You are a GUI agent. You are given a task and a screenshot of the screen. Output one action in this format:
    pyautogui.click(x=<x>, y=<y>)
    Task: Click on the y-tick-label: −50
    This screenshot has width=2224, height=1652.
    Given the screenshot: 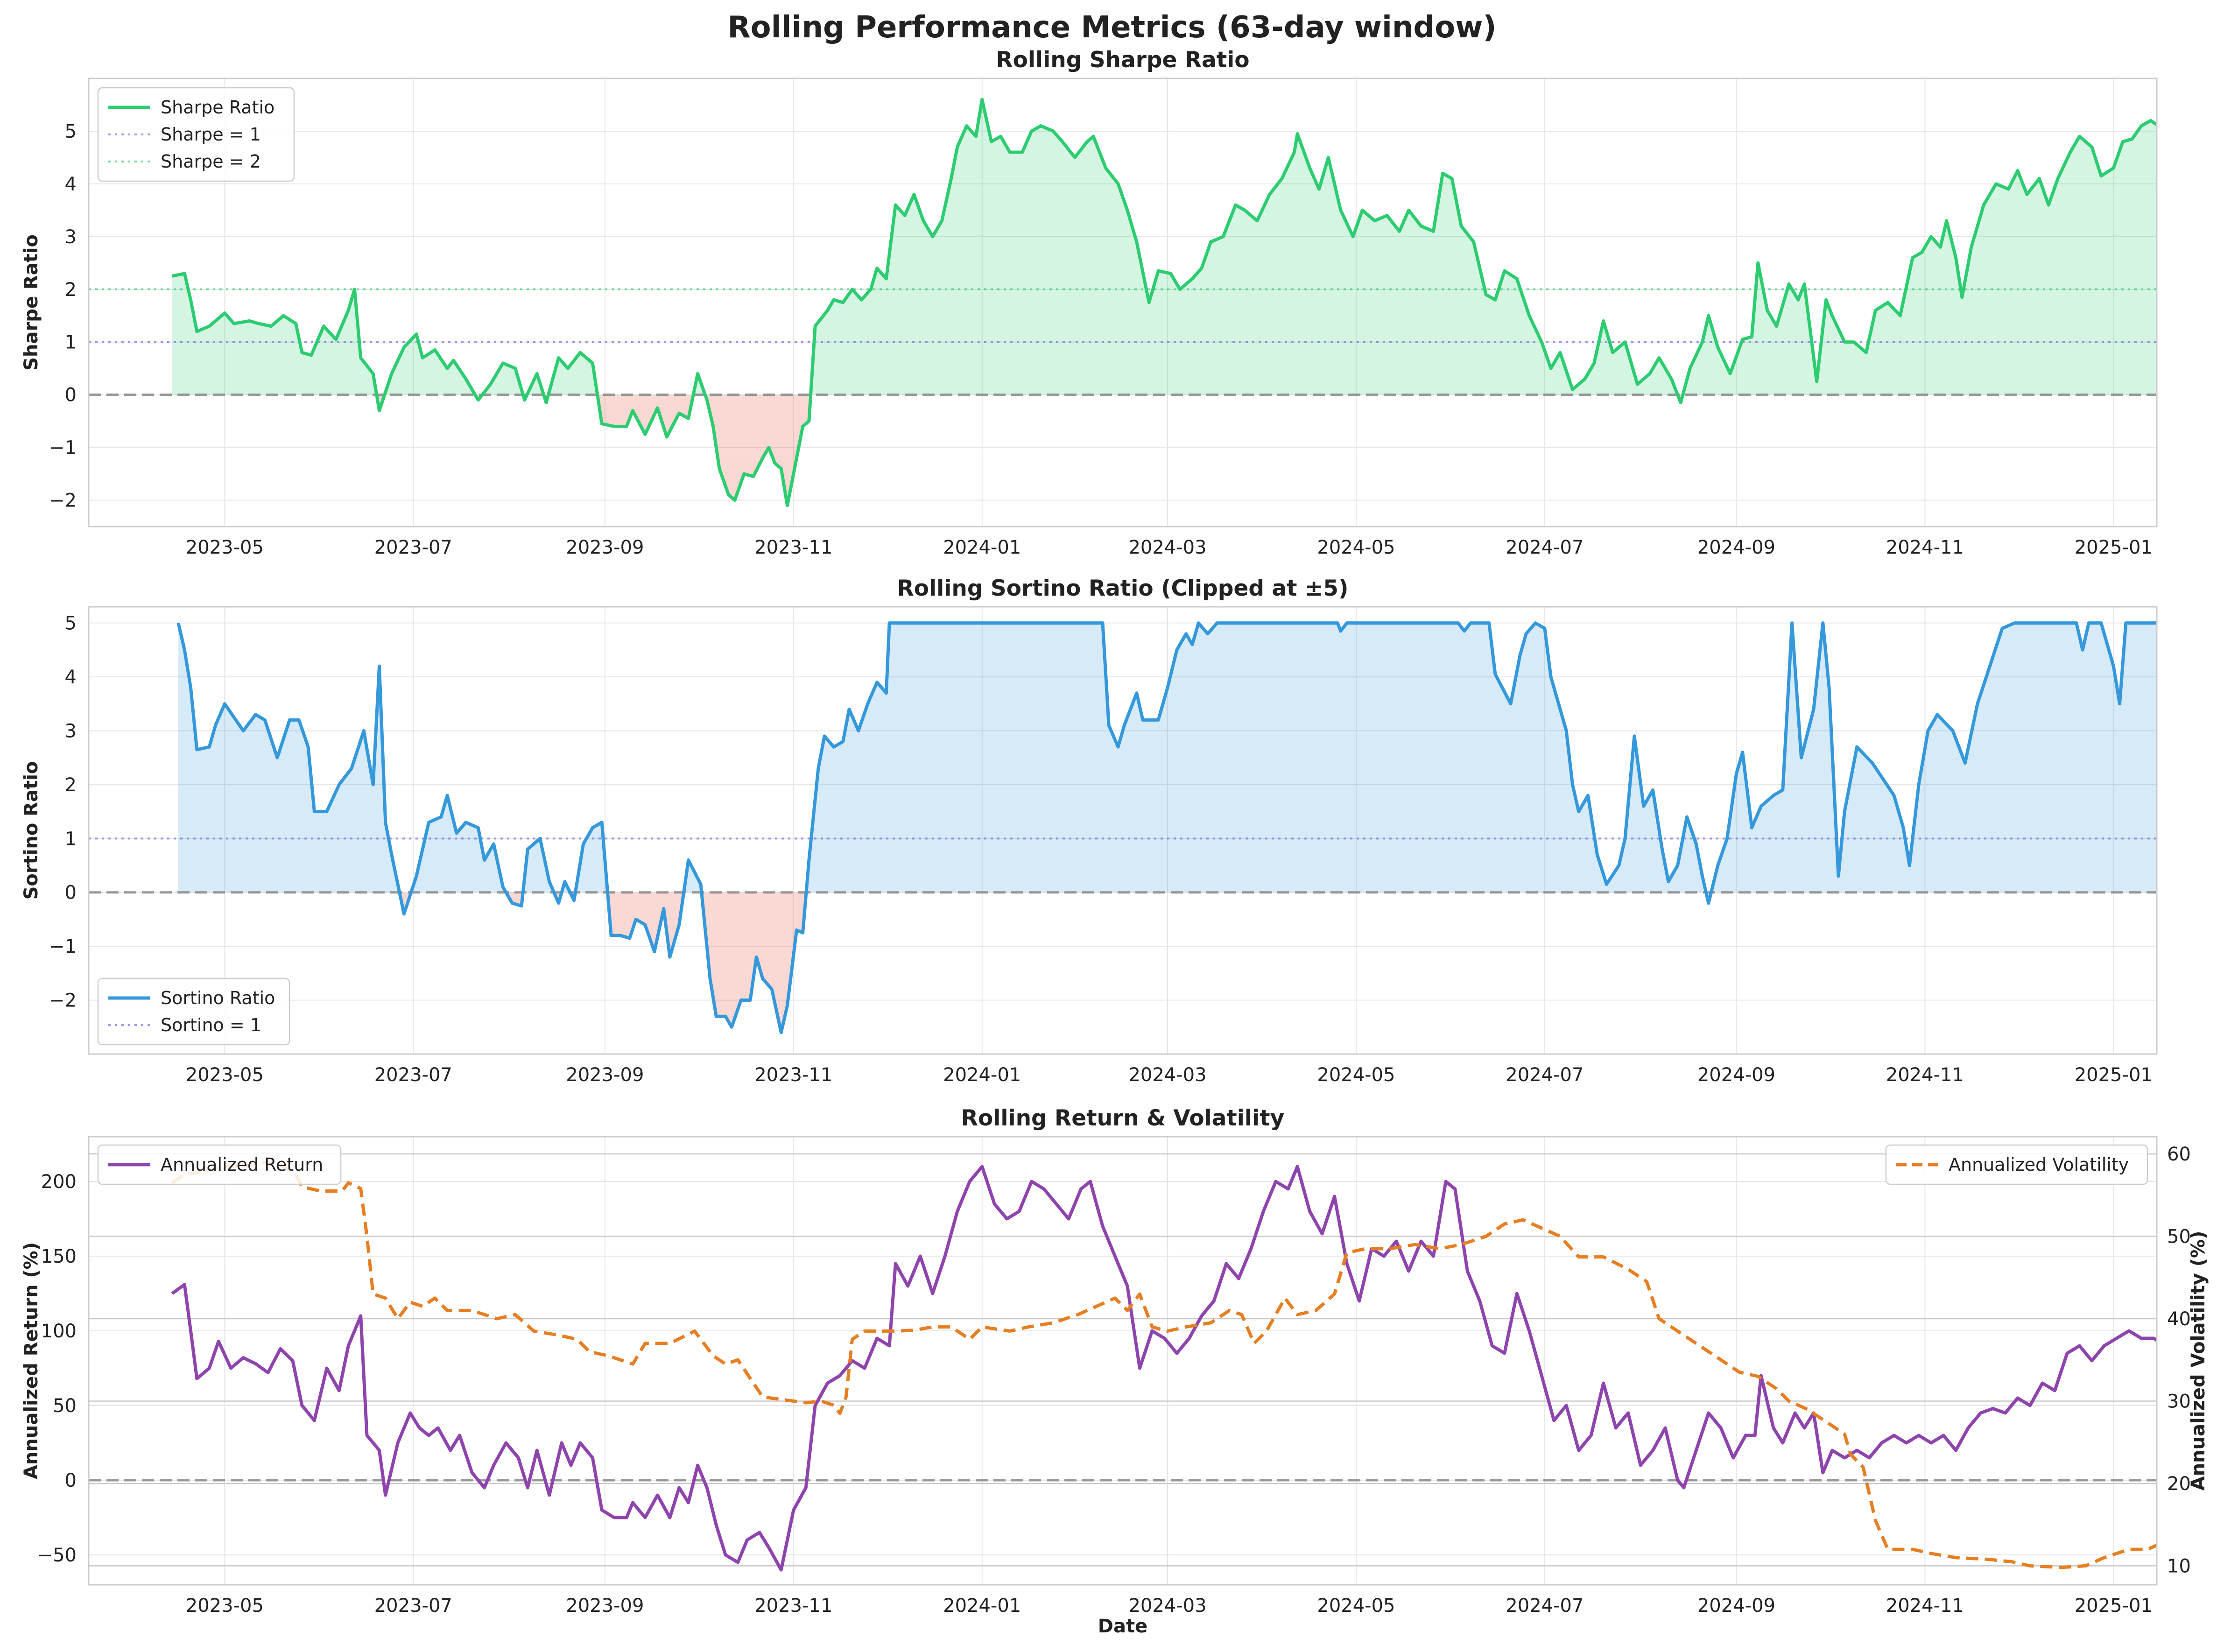 What is the action you would take?
    pyautogui.click(x=57, y=1555)
    